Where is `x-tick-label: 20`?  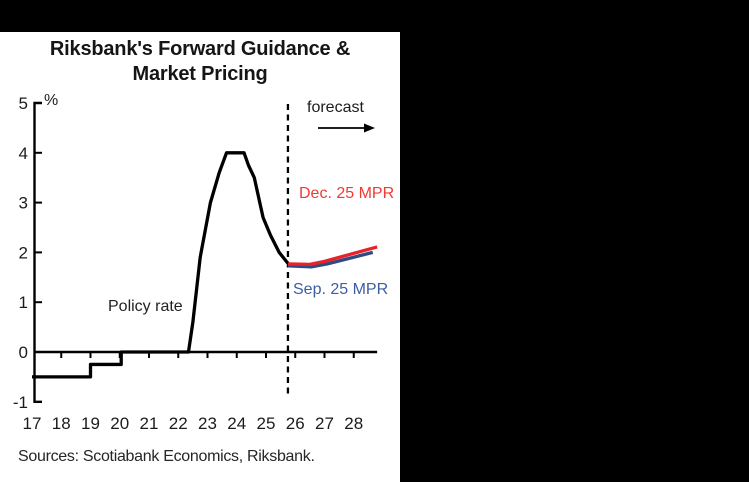 x-tick-label: 20 is located at coordinates (119, 423).